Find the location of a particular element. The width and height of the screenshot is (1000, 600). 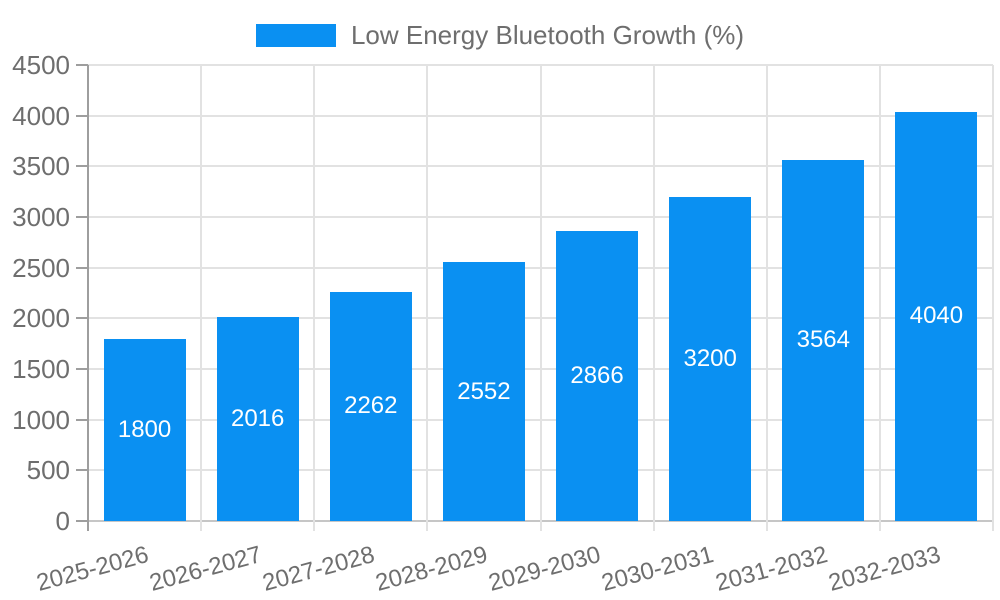

bar: 2552 is located at coordinates (483, 391).